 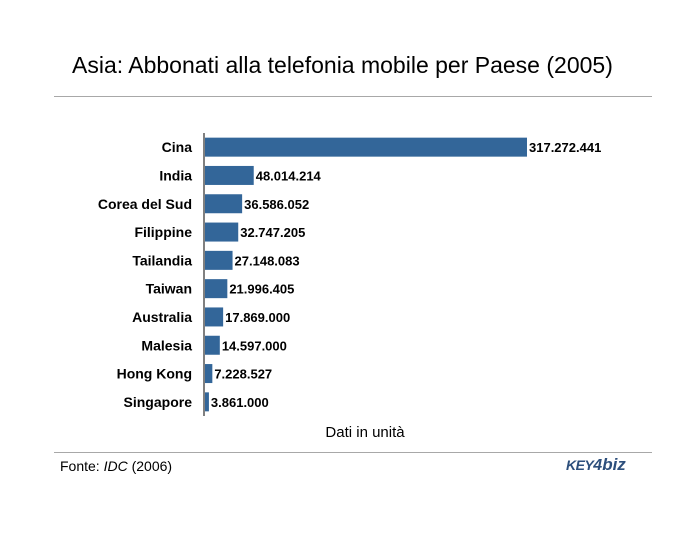 I want to click on category-label: Taiwan, so click(x=169, y=289).